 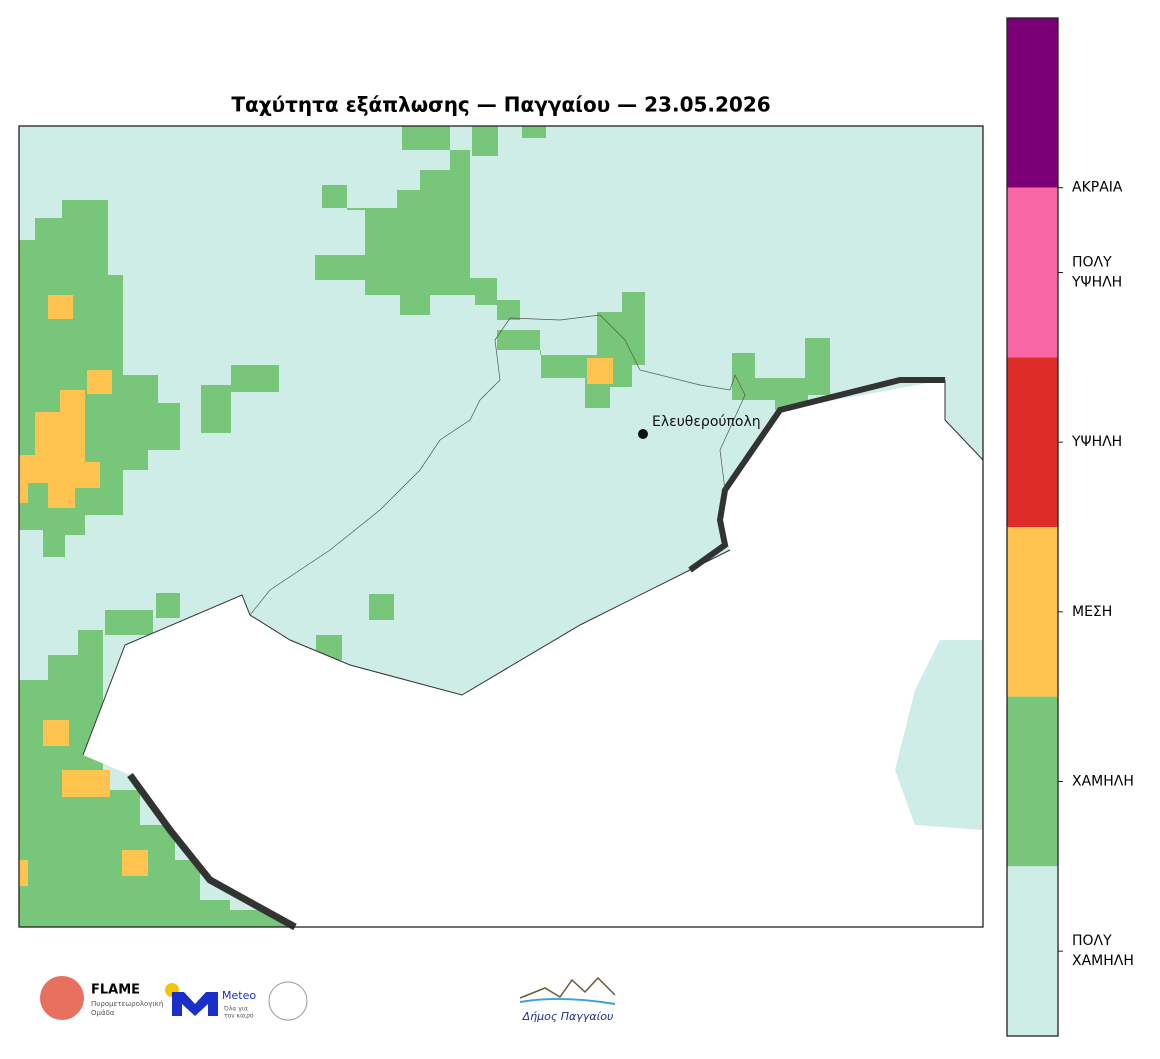 I want to click on coast, so click(x=212, y=851).